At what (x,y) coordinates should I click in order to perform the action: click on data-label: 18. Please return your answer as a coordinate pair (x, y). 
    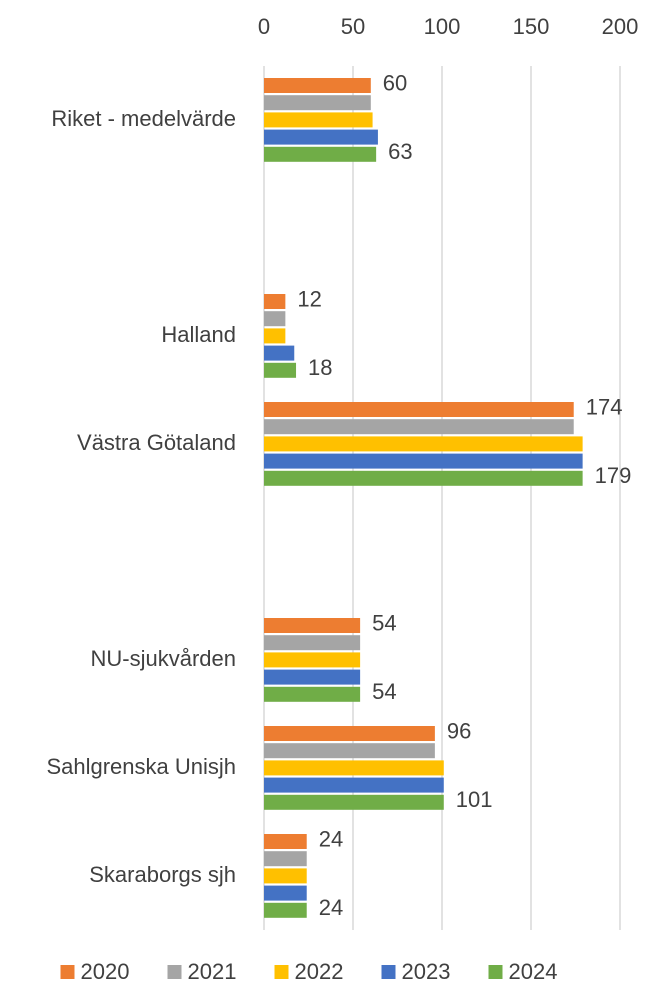
    Looking at the image, I should click on (320, 367).